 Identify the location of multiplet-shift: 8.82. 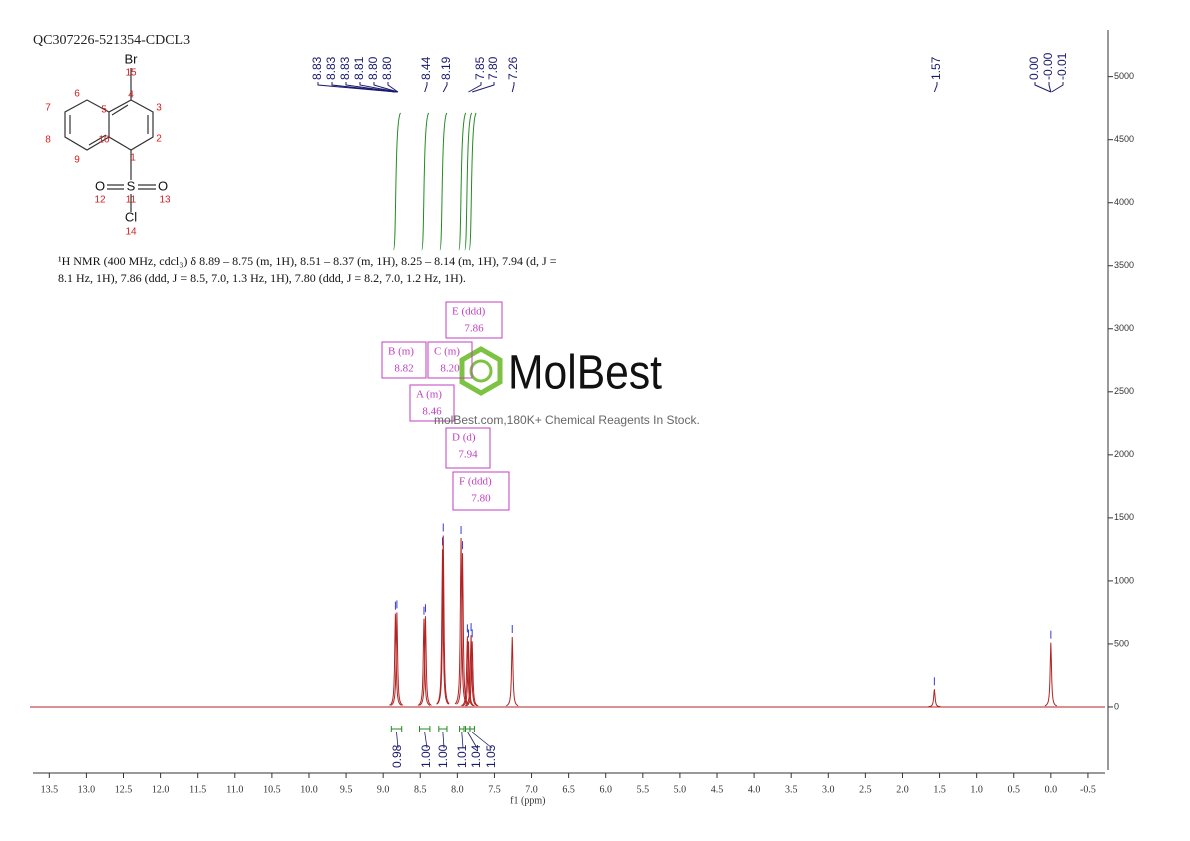
(403, 369).